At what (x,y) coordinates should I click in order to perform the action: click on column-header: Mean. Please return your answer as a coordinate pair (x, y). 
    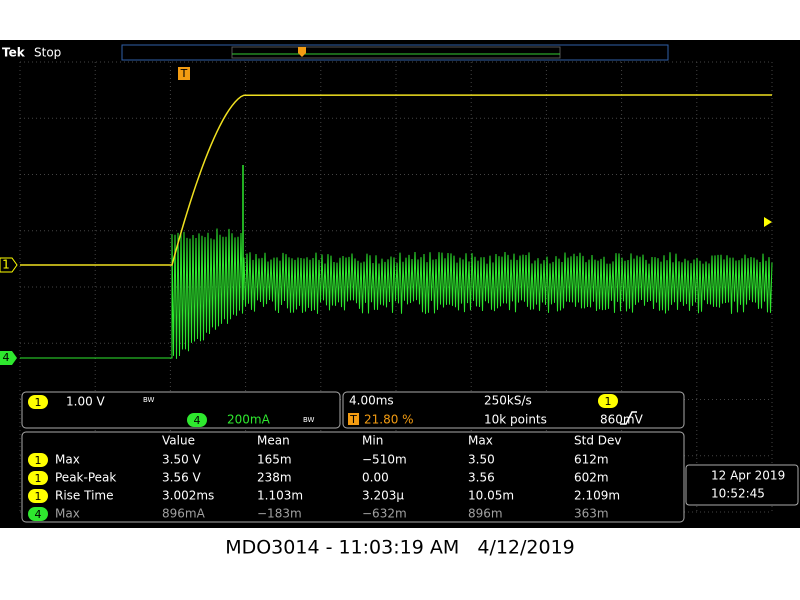
    Looking at the image, I should click on (273, 441).